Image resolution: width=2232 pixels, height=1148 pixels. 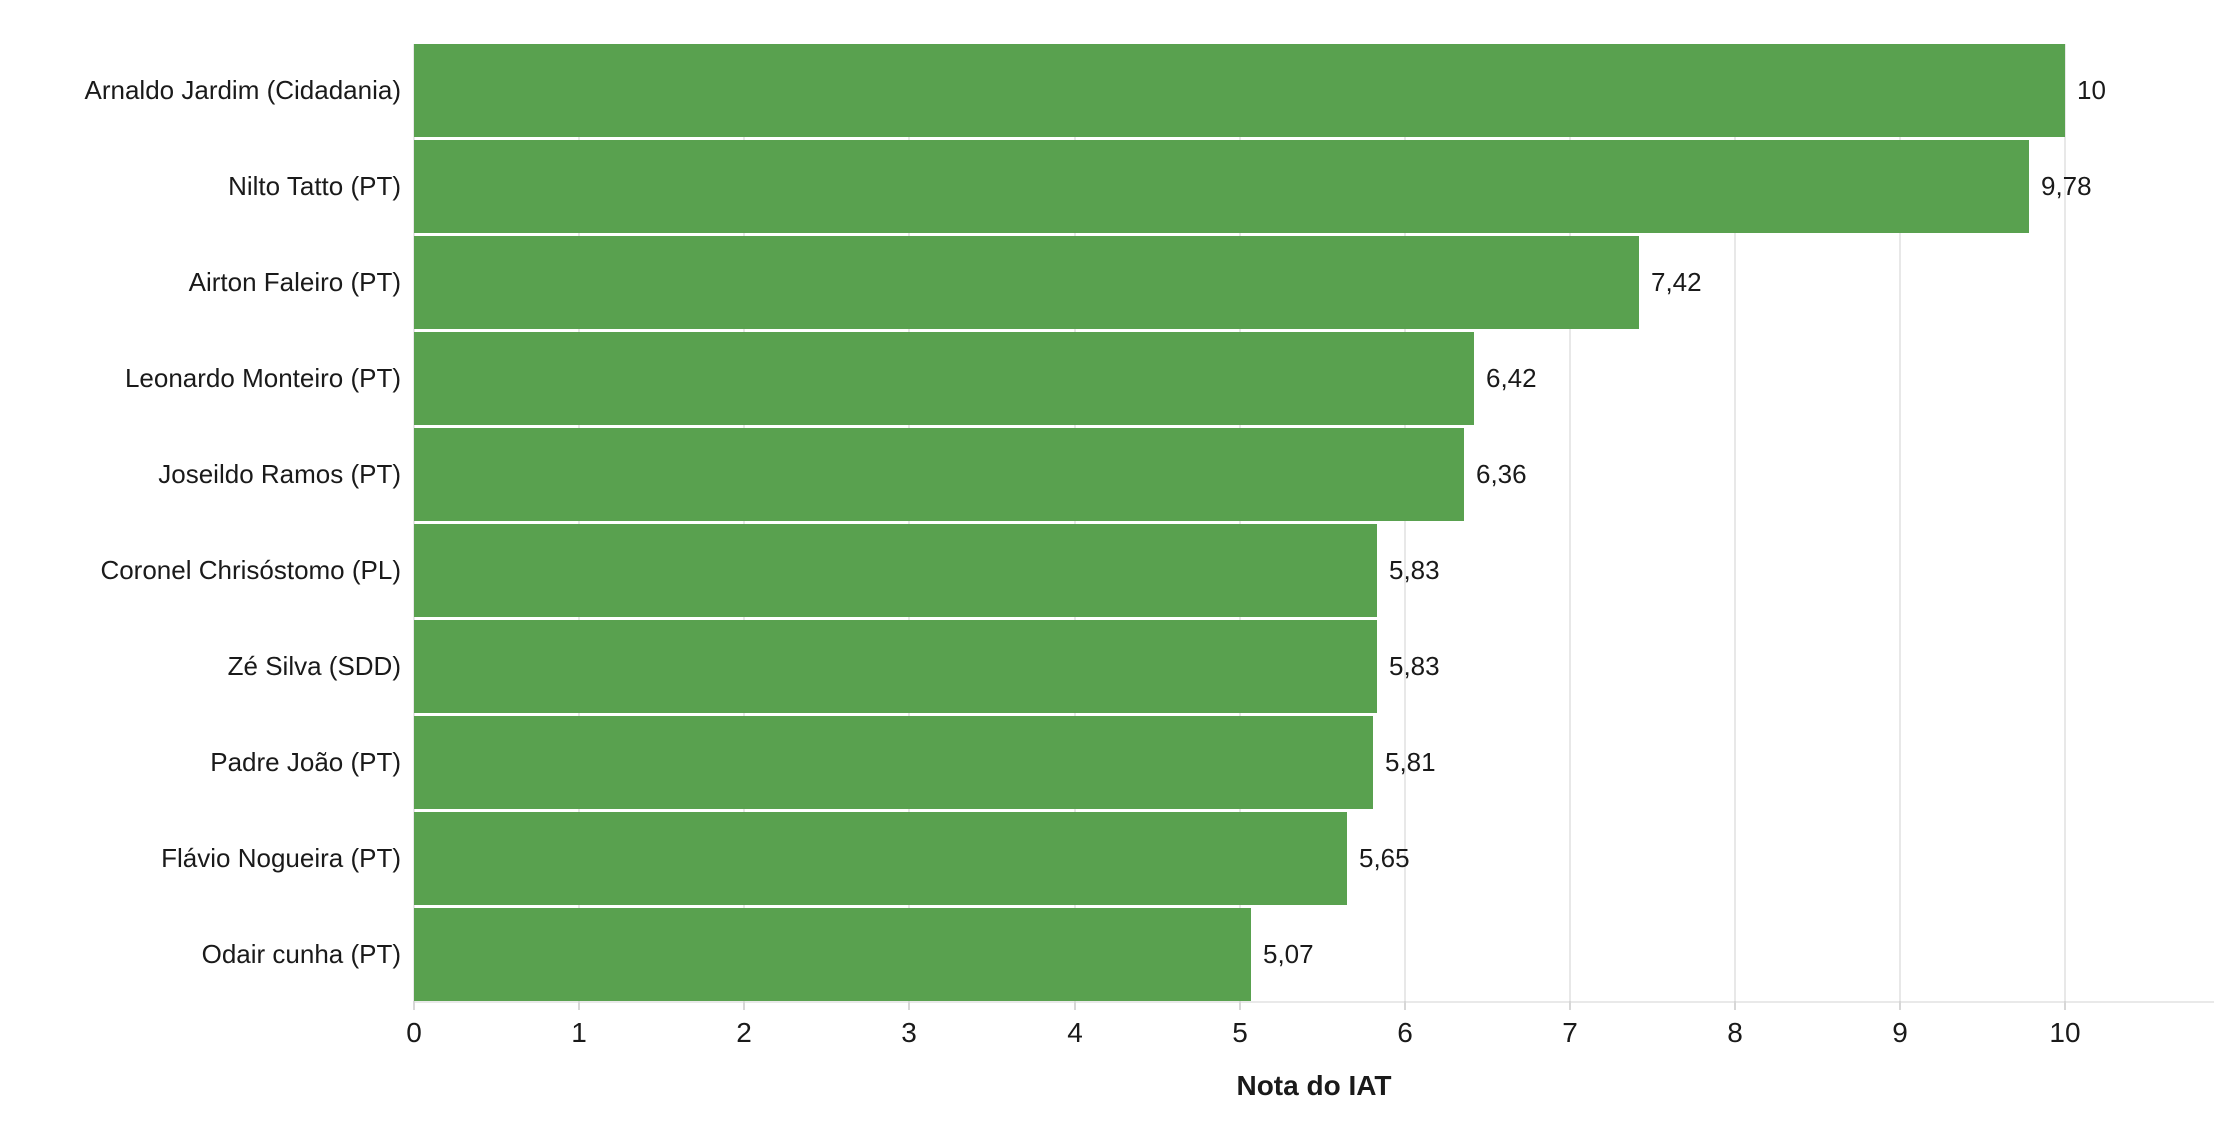 What do you see at coordinates (579, 1032) in the screenshot?
I see `x-tick-label: 1` at bounding box center [579, 1032].